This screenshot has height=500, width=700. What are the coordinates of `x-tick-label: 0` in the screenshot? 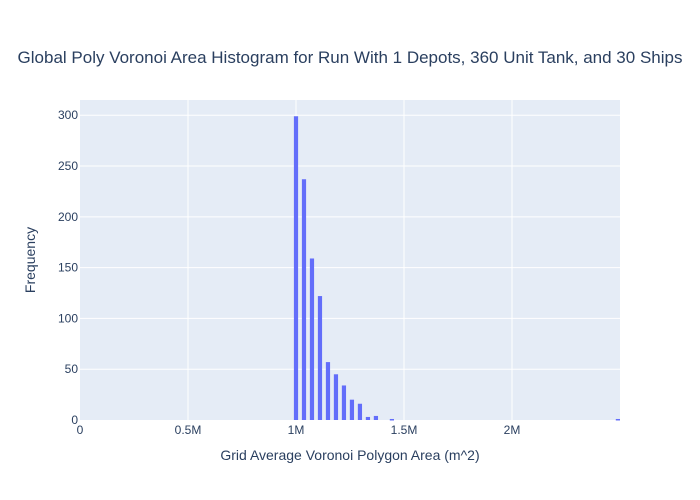 It's located at (80, 430).